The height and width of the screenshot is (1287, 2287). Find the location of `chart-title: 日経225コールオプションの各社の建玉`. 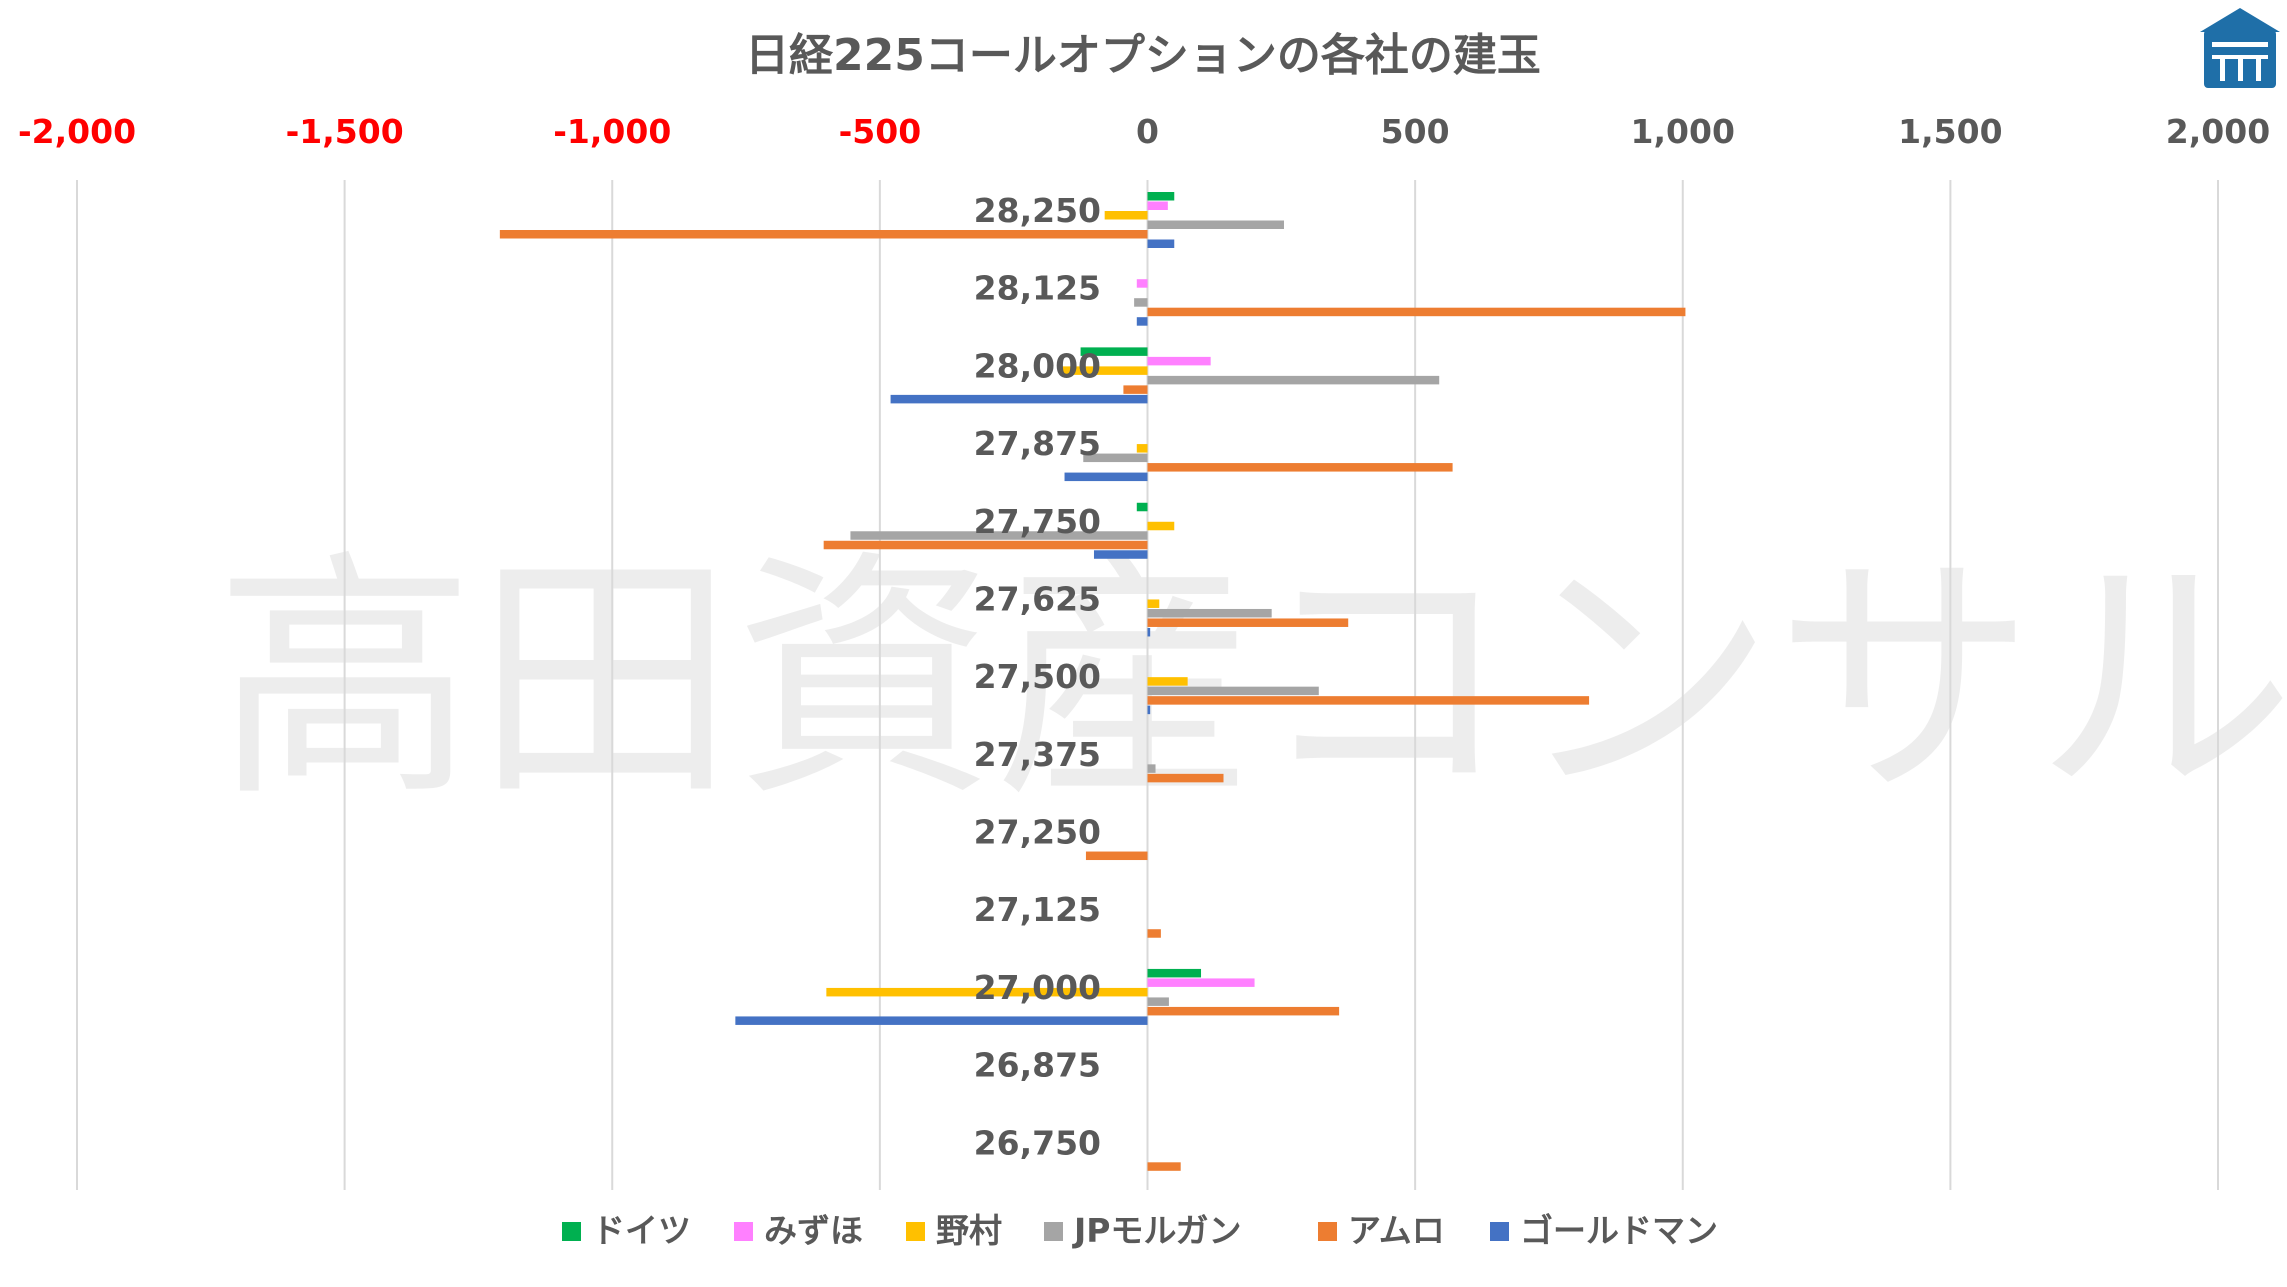

chart-title: 日経225コールオプションの各社の建玉 is located at coordinates (1143, 55).